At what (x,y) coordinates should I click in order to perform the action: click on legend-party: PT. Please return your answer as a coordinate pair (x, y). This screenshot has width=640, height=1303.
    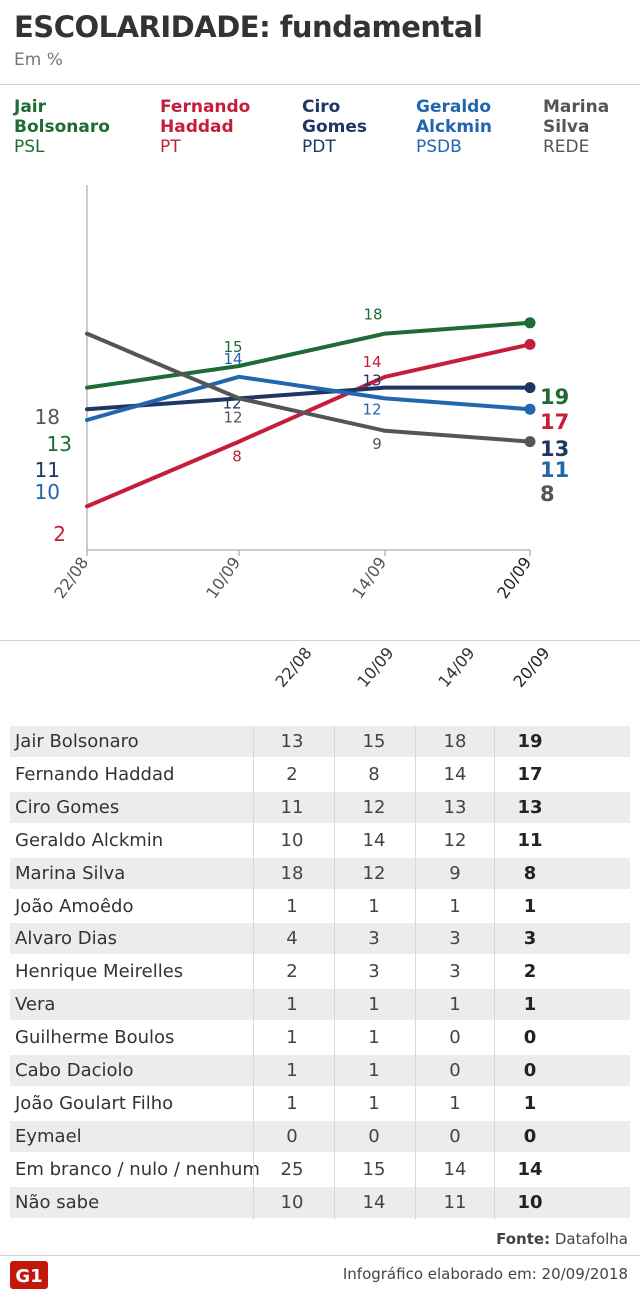
    Looking at the image, I should click on (170, 147).